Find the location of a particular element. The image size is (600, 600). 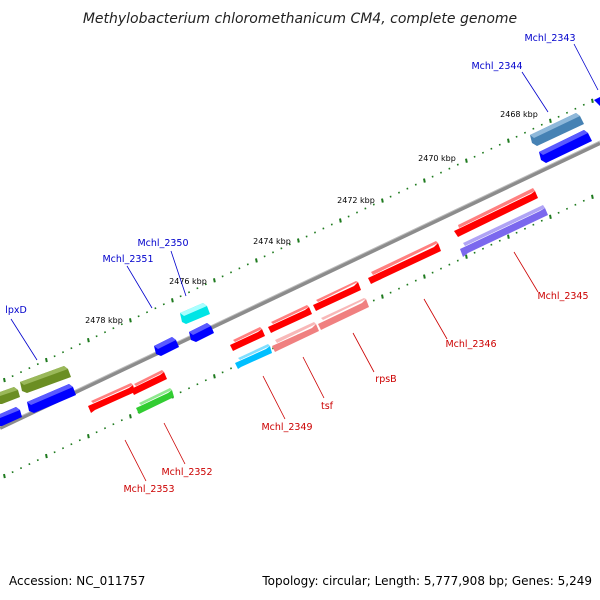

accession-text: Accession: NC_011757 is located at coordinates (77, 581).